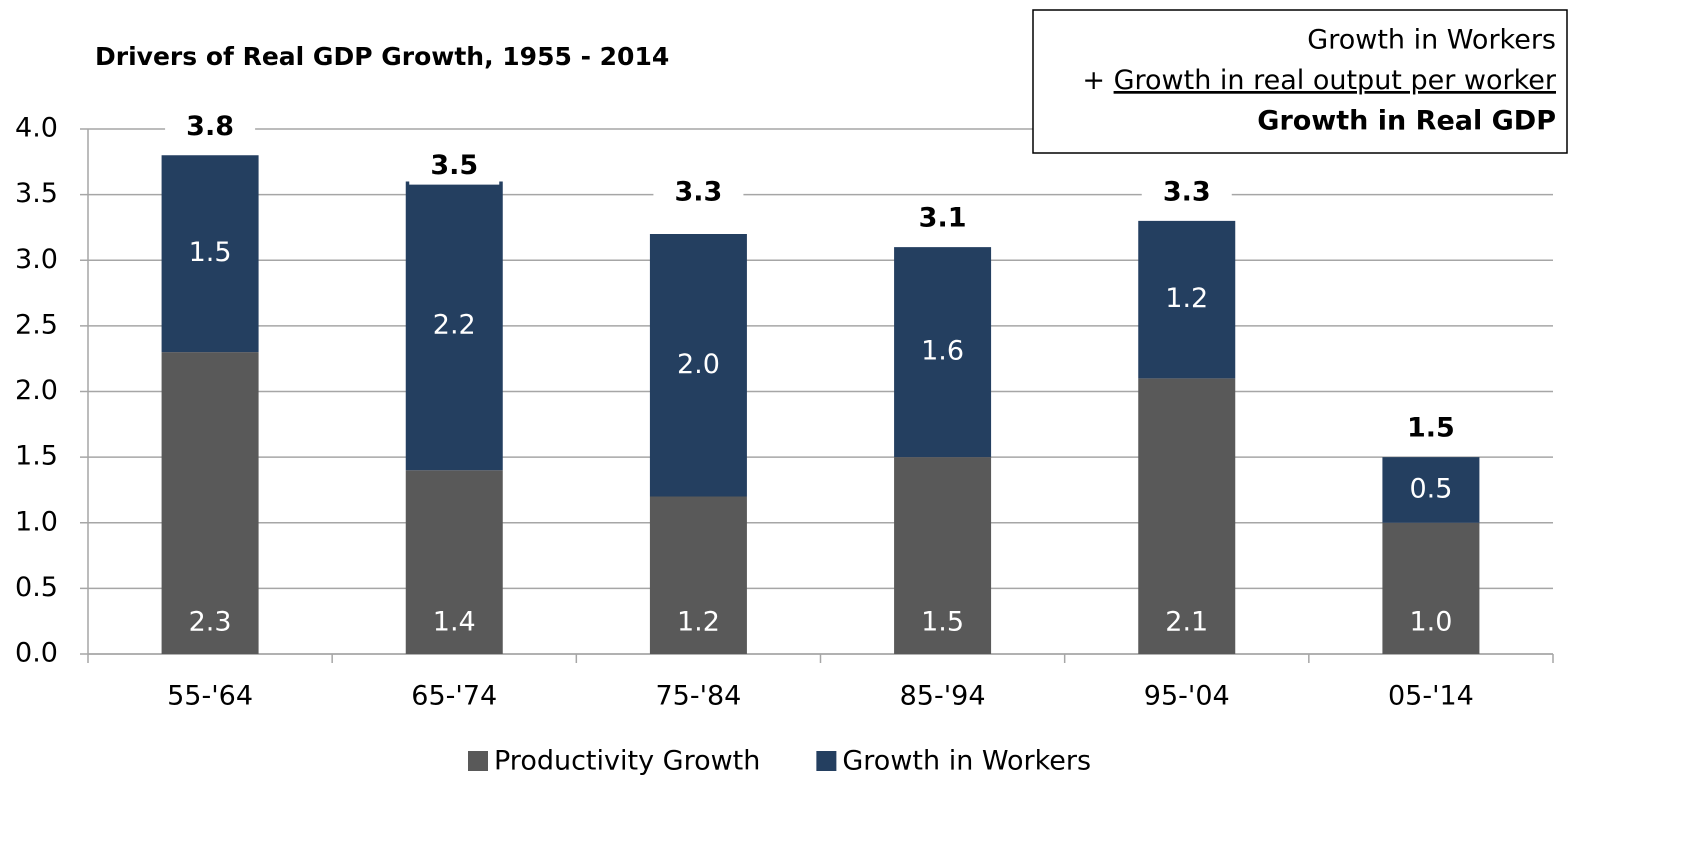  I want to click on data-label: 1.4, so click(454, 622).